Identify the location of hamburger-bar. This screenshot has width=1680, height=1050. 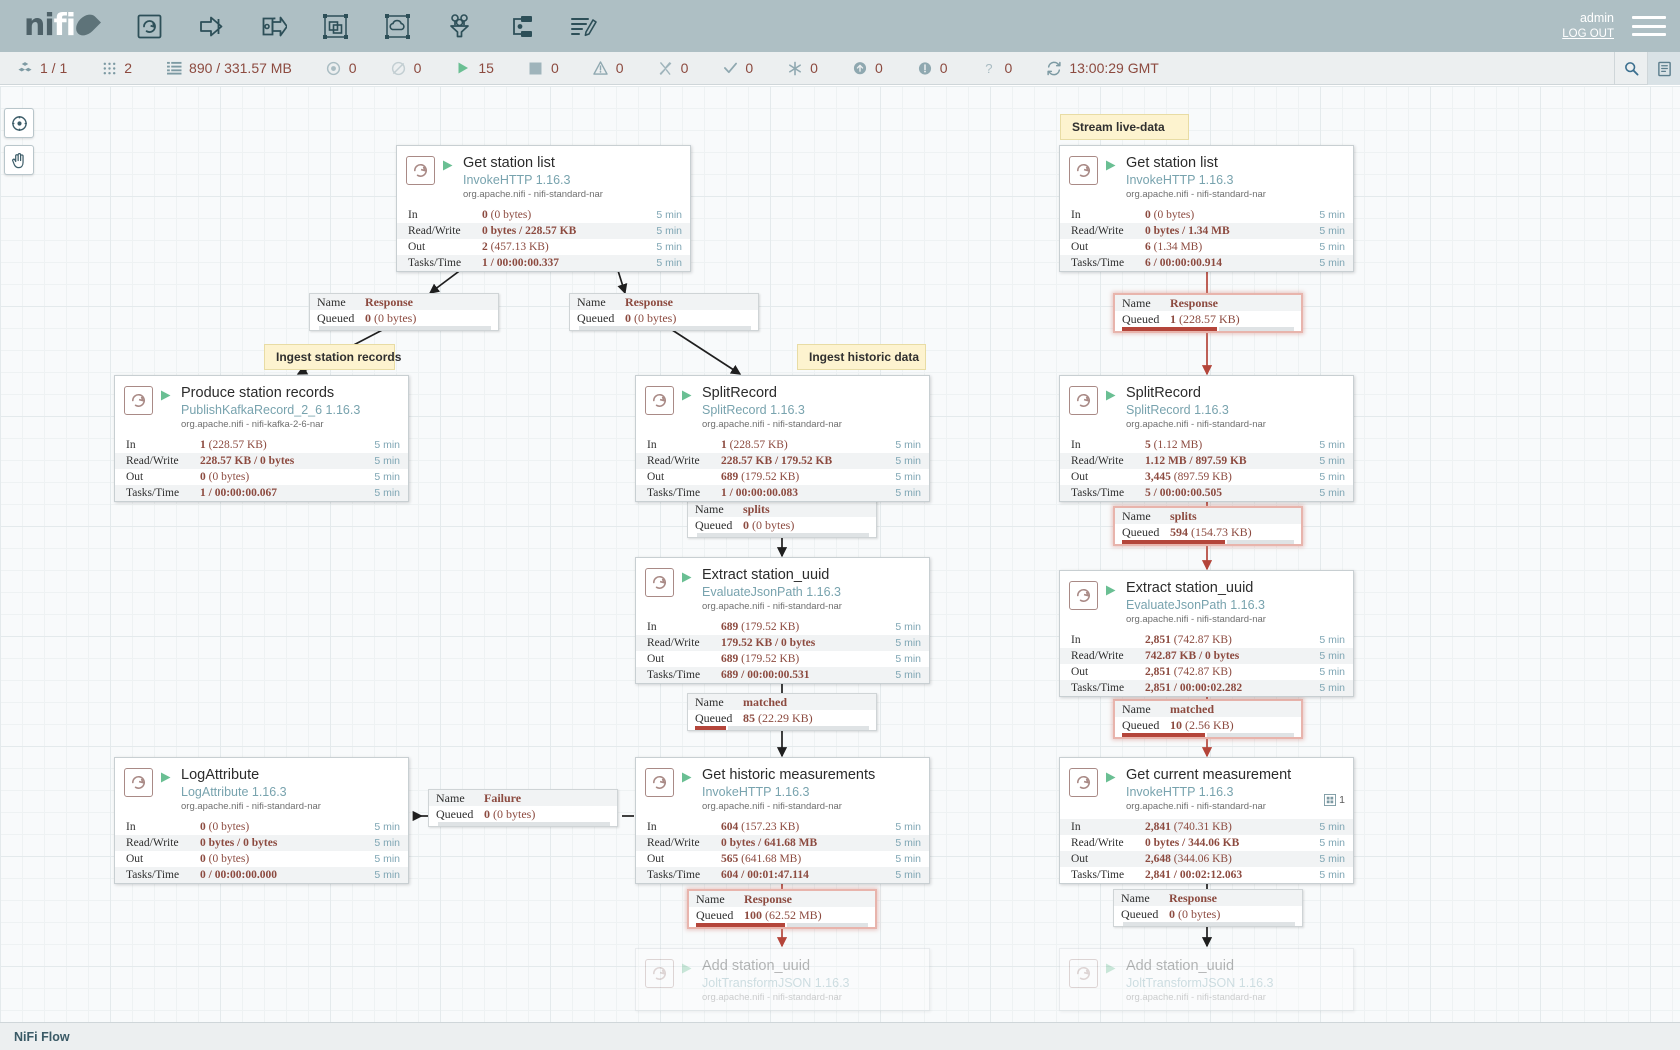
(1649, 17).